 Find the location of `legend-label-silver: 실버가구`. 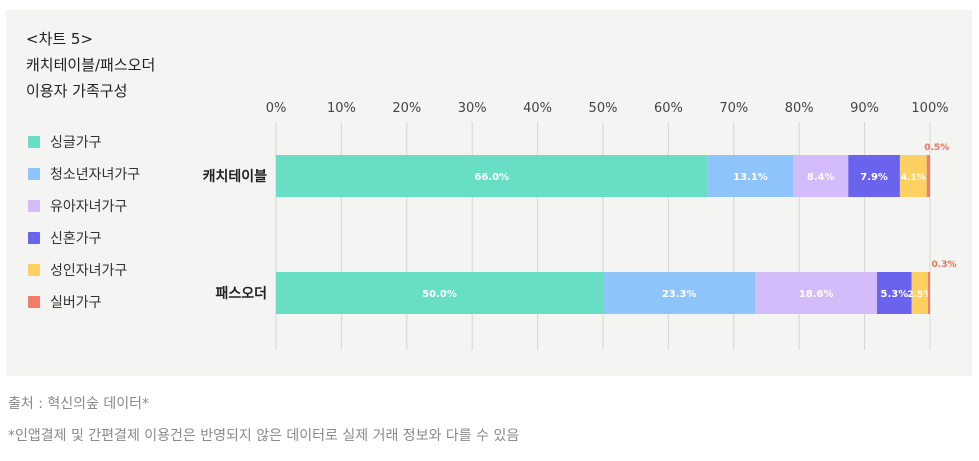

legend-label-silver: 실버가구 is located at coordinates (76, 303).